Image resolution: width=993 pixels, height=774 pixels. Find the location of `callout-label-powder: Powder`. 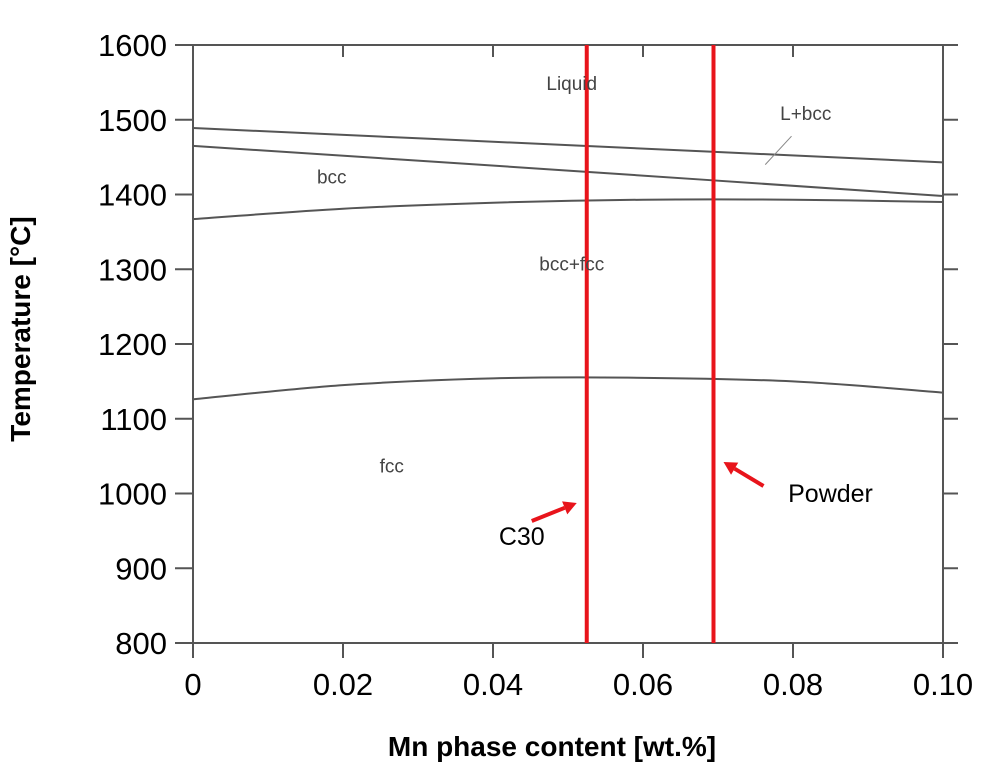

callout-label-powder: Powder is located at coordinates (830, 494).